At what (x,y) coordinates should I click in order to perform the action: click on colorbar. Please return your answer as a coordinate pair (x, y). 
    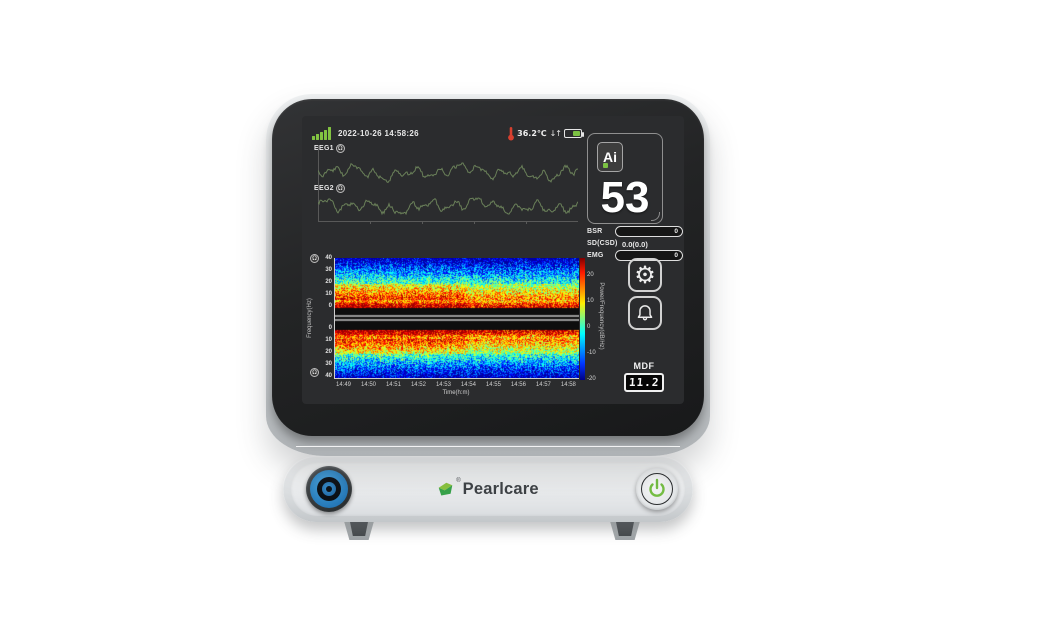
    Looking at the image, I should click on (582, 319).